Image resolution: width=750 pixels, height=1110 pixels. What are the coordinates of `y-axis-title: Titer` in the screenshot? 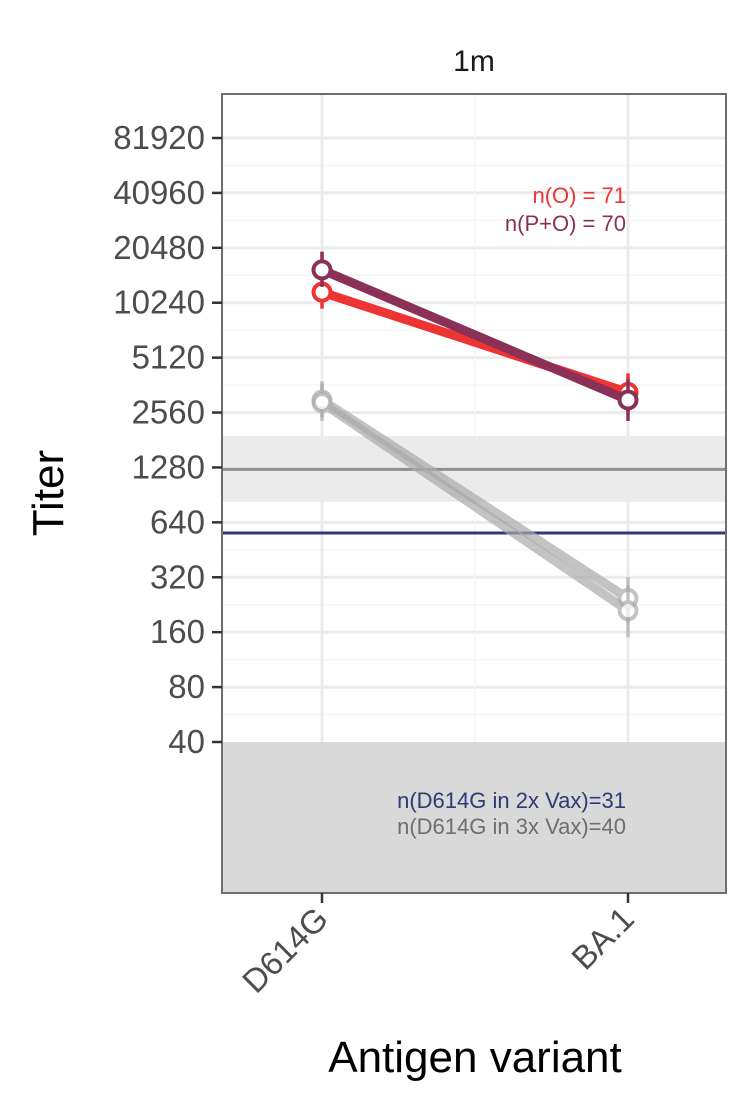 It's located at (48, 493).